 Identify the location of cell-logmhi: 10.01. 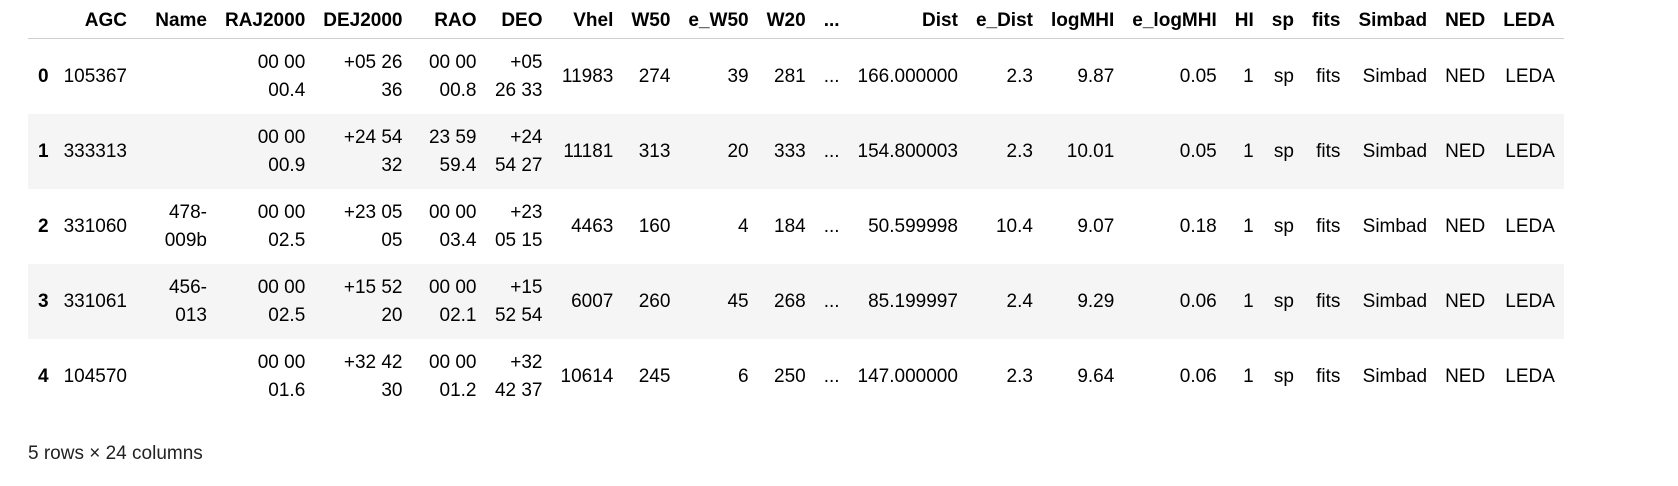
(1082, 151).